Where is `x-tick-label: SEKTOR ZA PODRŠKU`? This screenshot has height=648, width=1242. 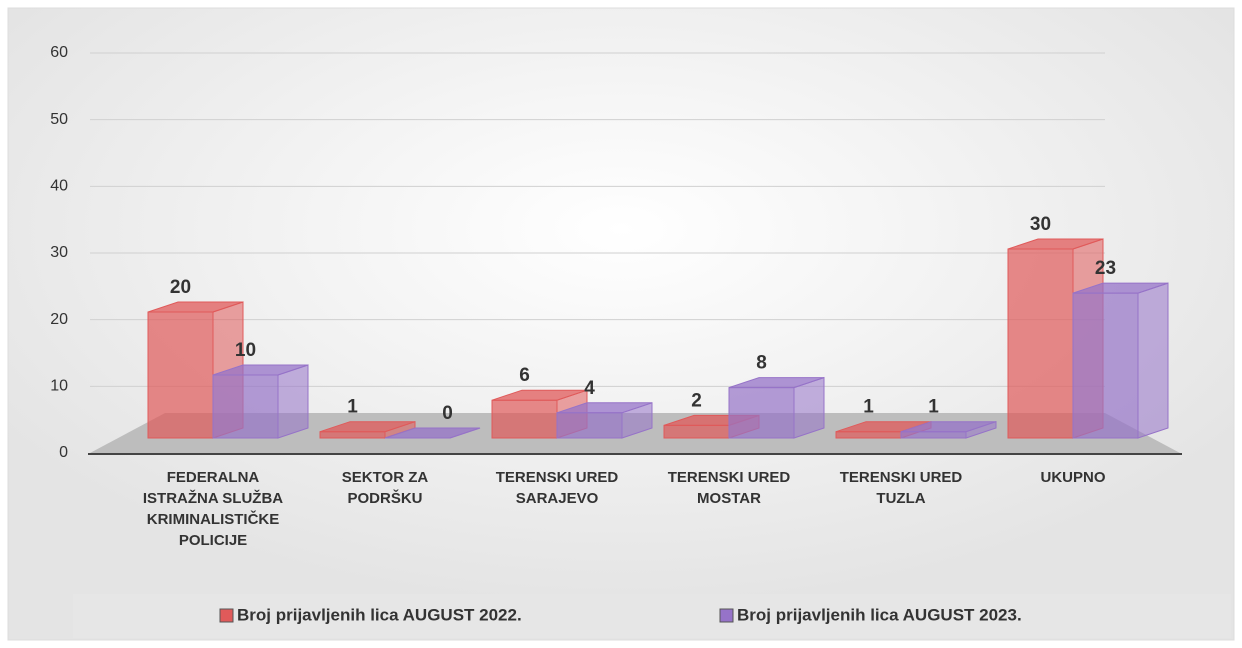 x-tick-label: SEKTOR ZA PODRŠKU is located at coordinates (385, 488).